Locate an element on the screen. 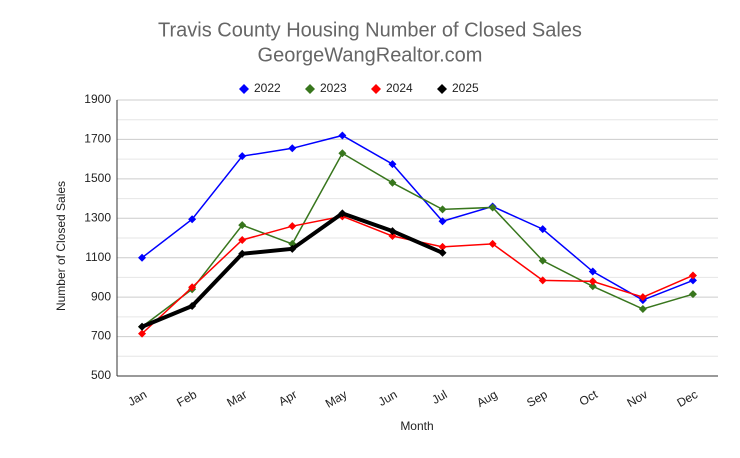 The height and width of the screenshot is (458, 740). y-tick-label: 1300 is located at coordinates (97, 217).